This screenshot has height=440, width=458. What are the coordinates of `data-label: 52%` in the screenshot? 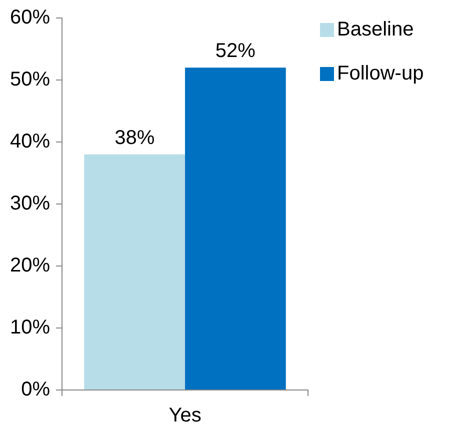 It's located at (235, 51).